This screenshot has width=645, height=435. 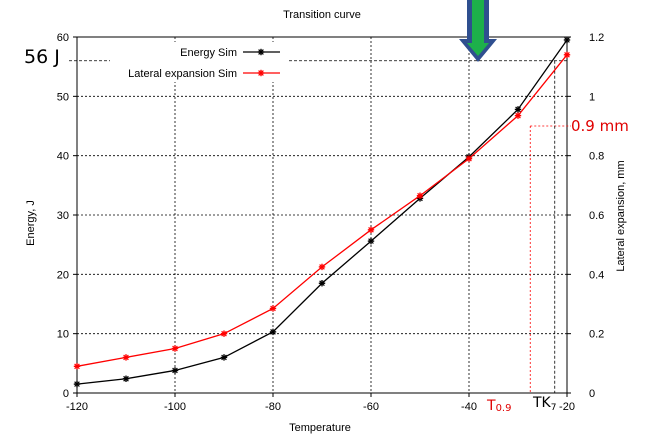 What do you see at coordinates (63, 97) in the screenshot?
I see `y-tick-label: 50` at bounding box center [63, 97].